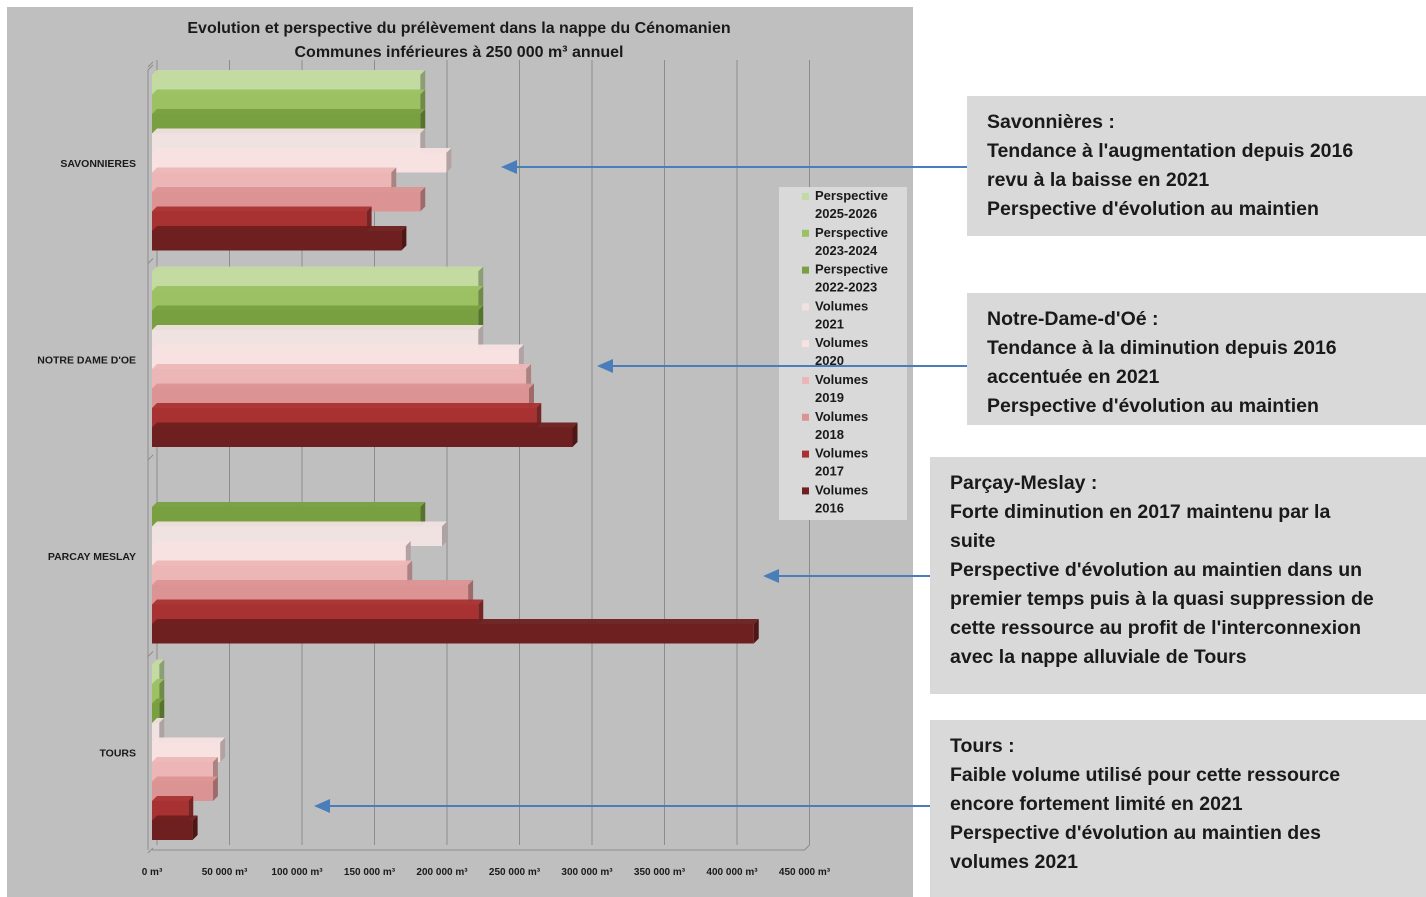 This screenshot has height=897, width=1426. Describe the element at coordinates (92, 557) in the screenshot. I see `category-label: PARCAY MESLAY` at that location.